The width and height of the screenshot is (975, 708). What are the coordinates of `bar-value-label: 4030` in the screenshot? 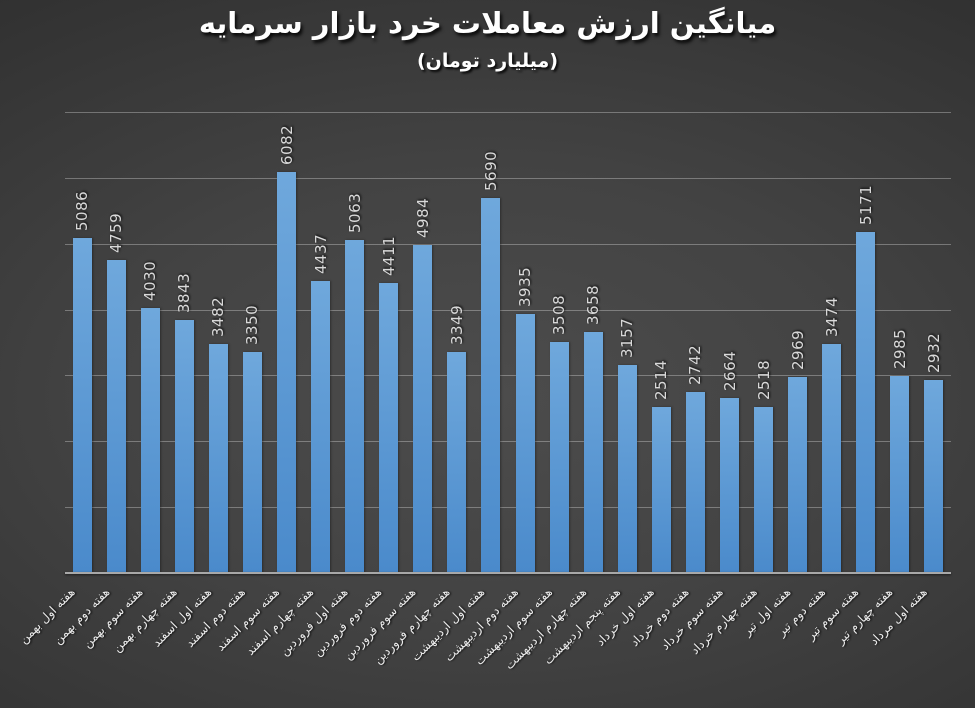 It's located at (150, 280).